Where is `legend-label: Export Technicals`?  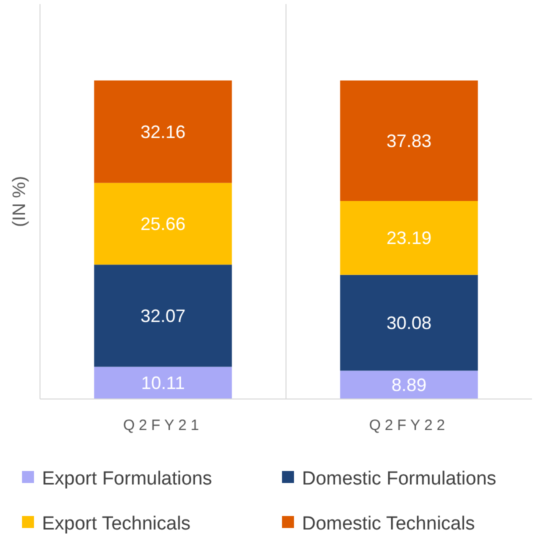 legend-label: Export Technicals is located at coordinates (116, 524).